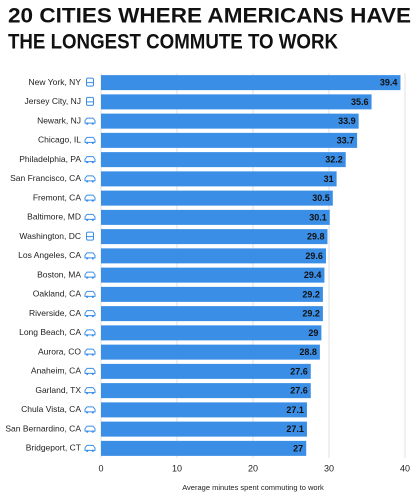 This screenshot has width=419, height=500. What do you see at coordinates (100, 468) in the screenshot?
I see `x-tick-label: 0` at bounding box center [100, 468].